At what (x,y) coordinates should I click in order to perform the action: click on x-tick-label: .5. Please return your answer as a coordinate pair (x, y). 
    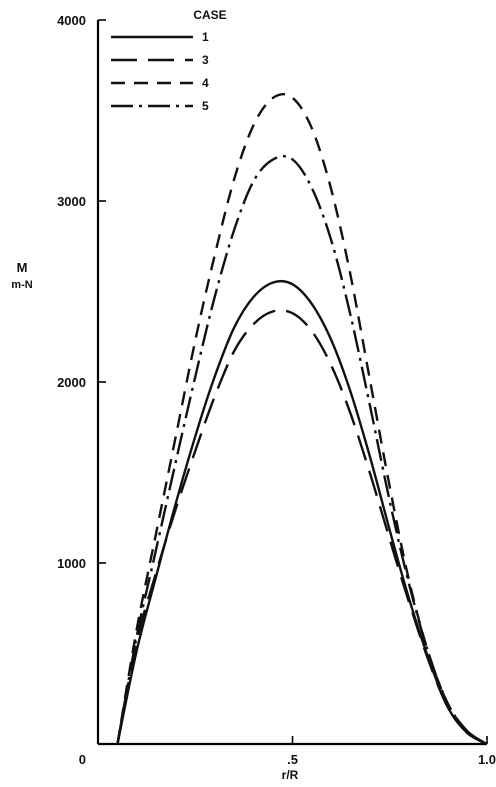
    Looking at the image, I should click on (292, 759).